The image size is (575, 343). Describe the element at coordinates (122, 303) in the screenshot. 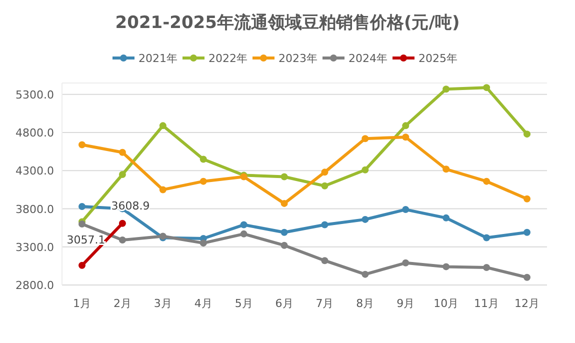

I see `x-tick-label: 2月` at that location.